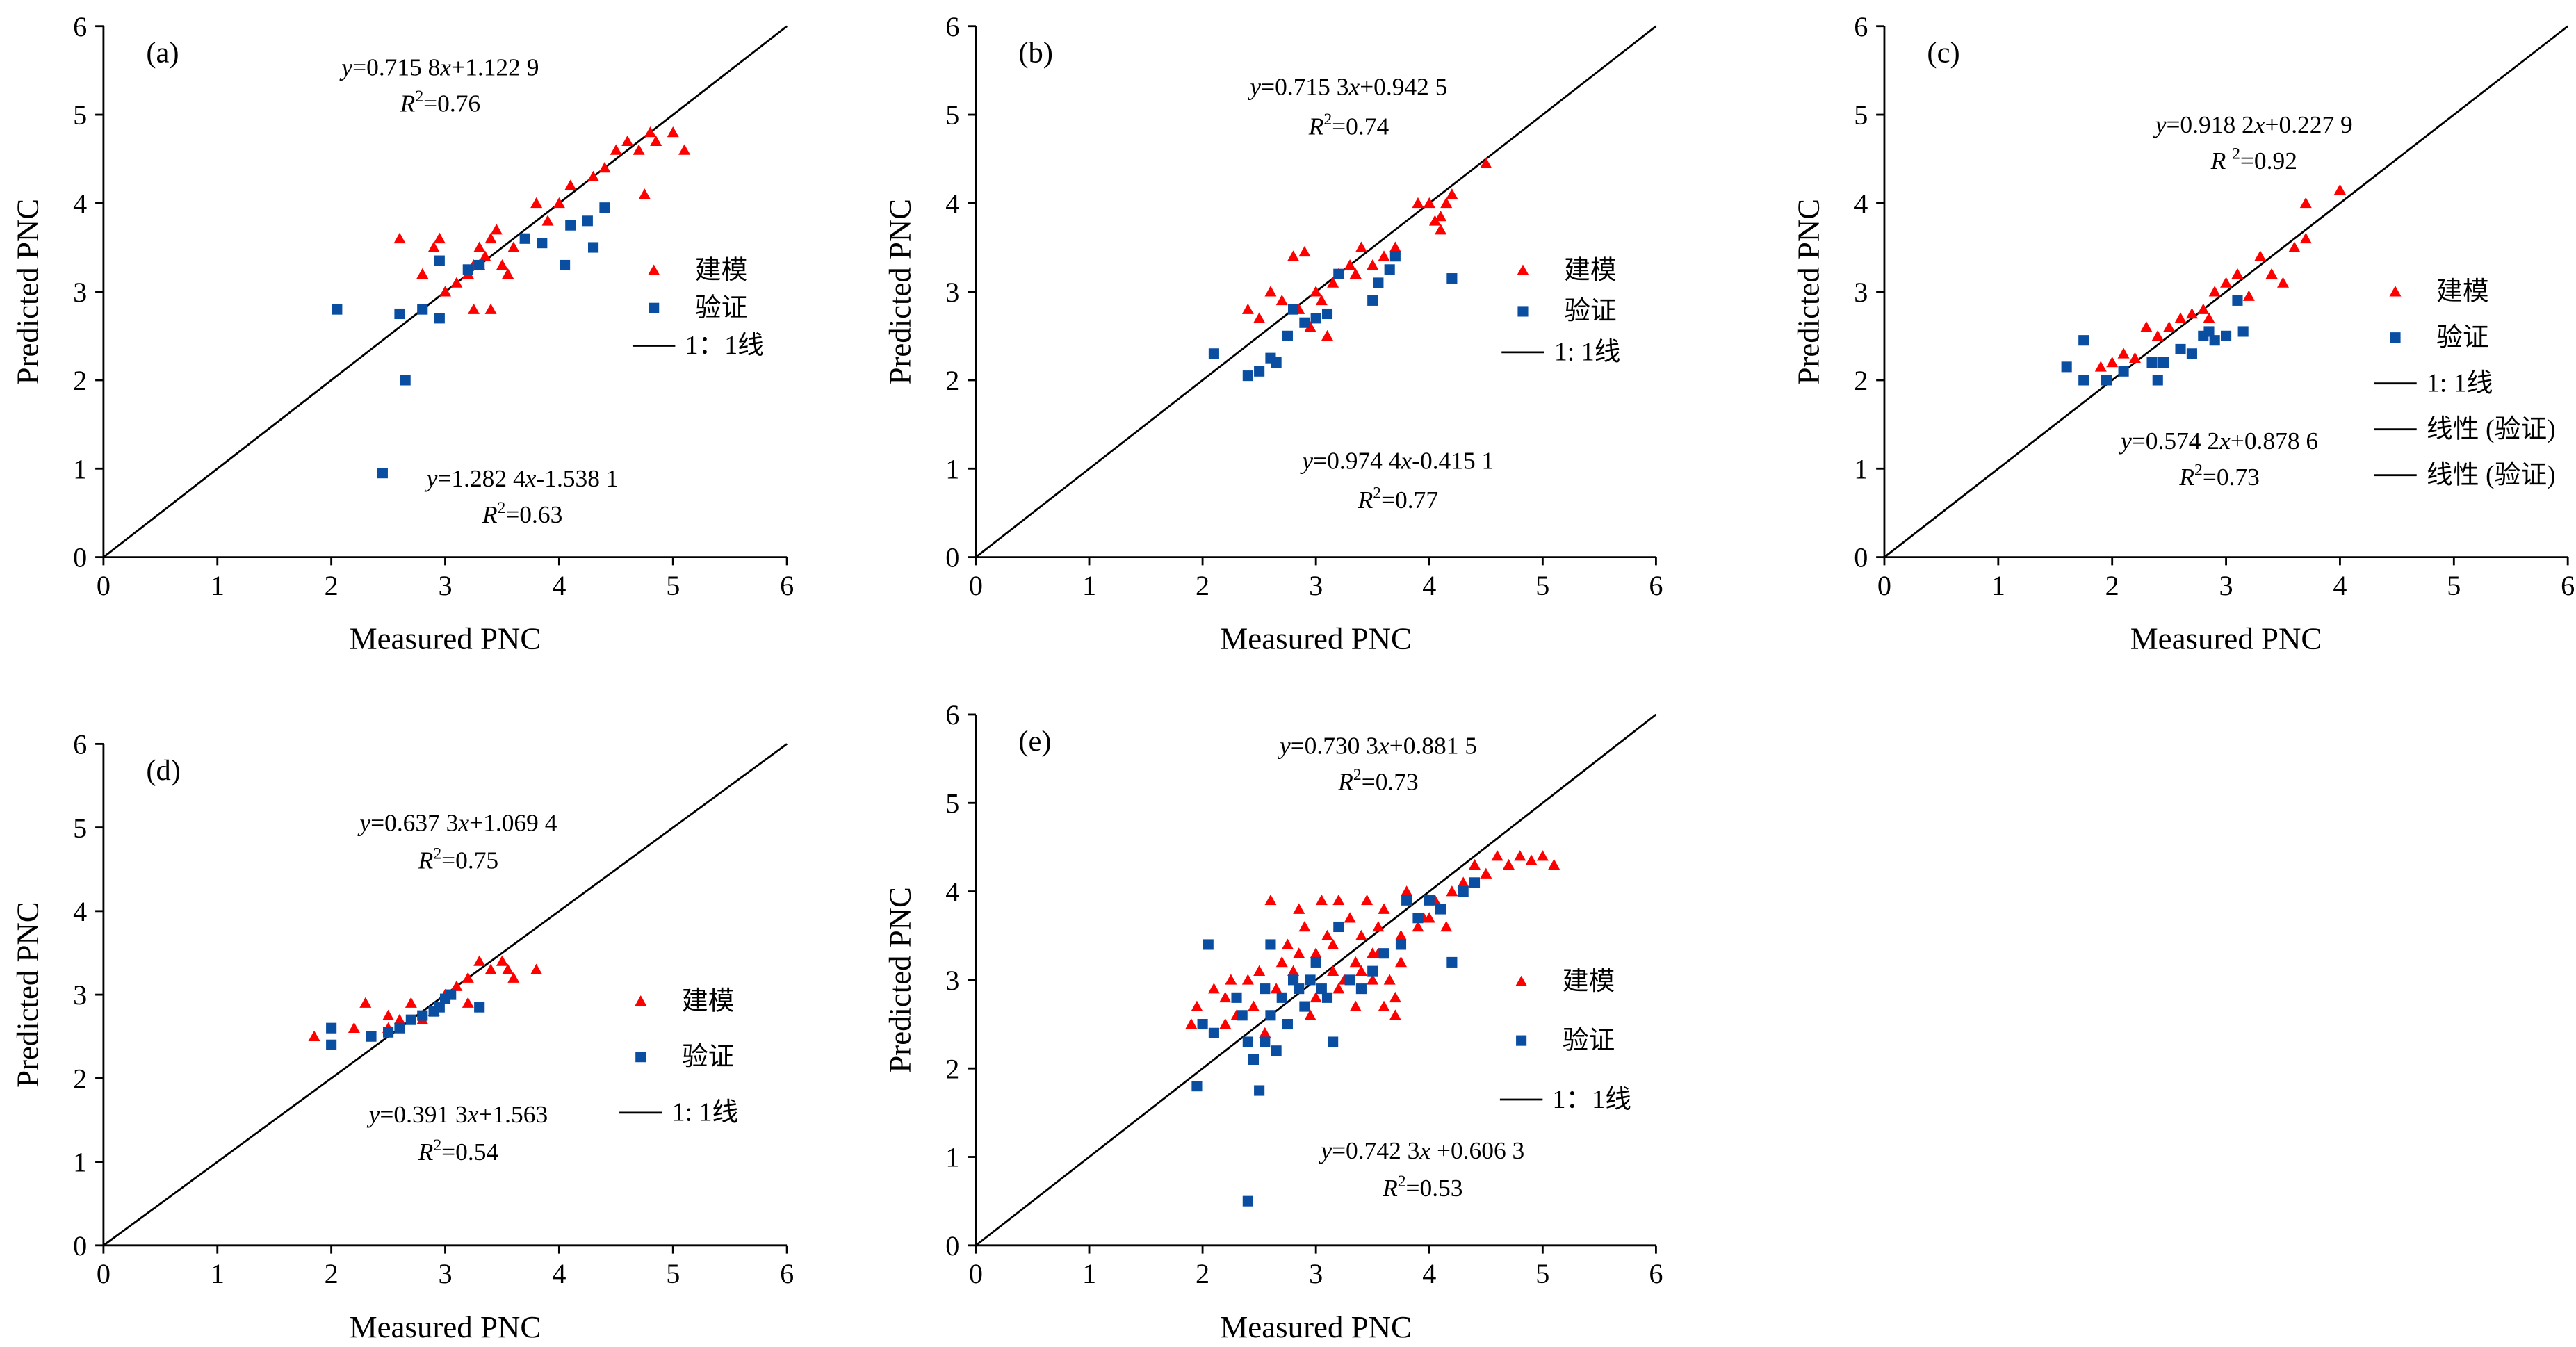  I want to click on series-validation, so click(2155, 341).